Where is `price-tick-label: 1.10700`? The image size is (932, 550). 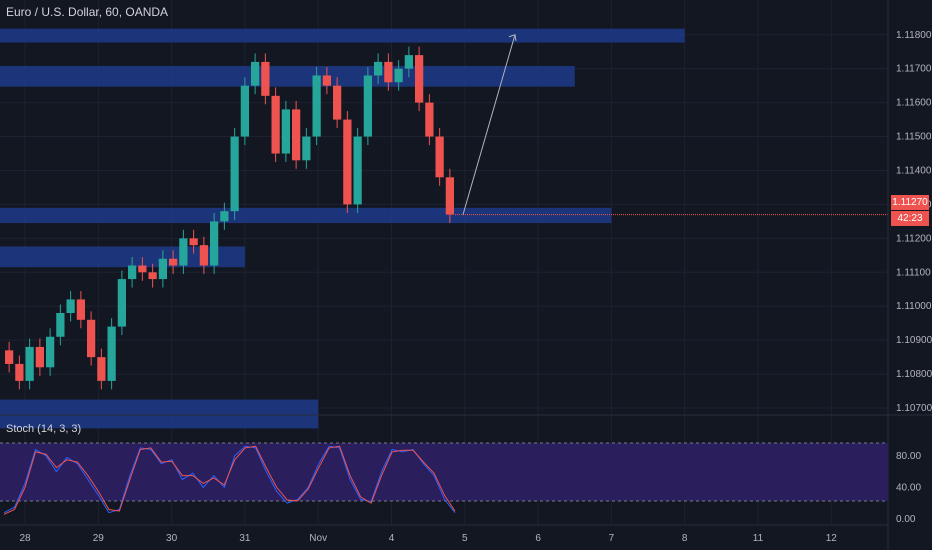
price-tick-label: 1.10700 is located at coordinates (914, 408).